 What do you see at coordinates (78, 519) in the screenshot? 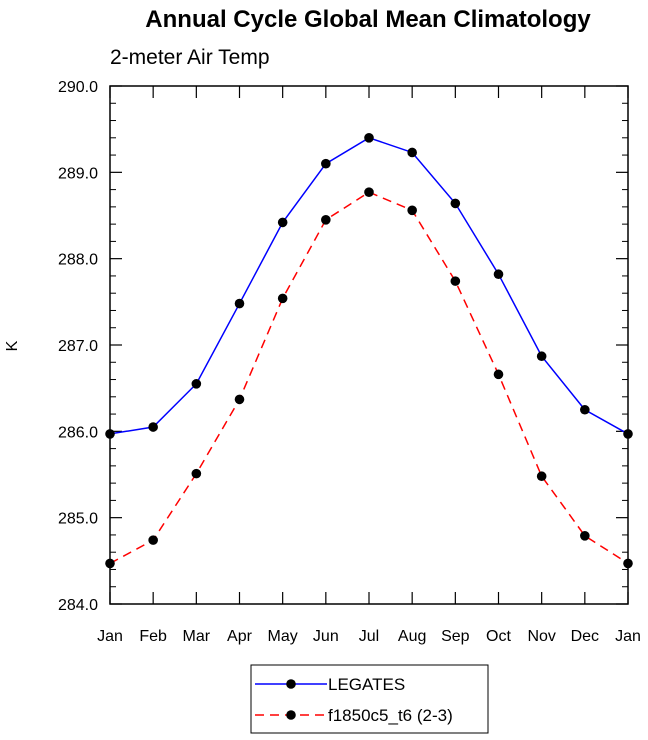
I see `y-tick-label: 285.0` at bounding box center [78, 519].